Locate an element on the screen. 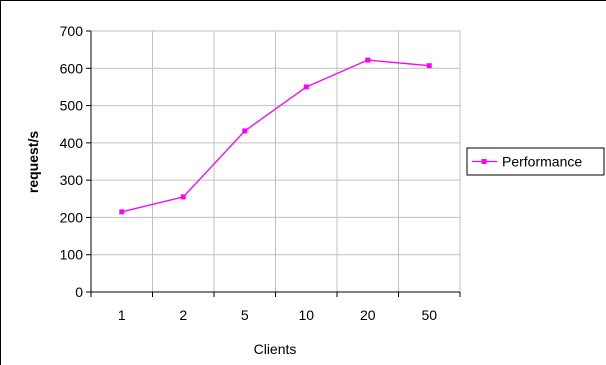 This screenshot has width=606, height=365. legend-marker is located at coordinates (484, 161).